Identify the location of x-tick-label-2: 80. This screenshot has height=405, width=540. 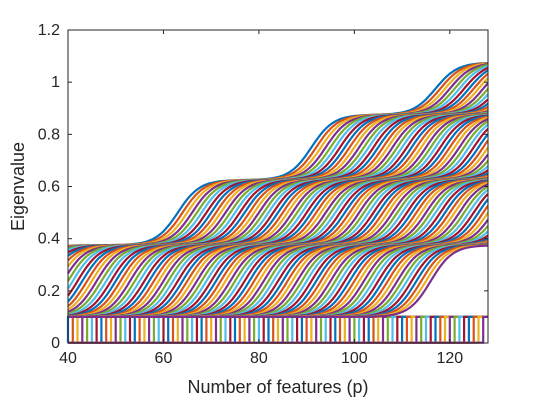
(259, 358).